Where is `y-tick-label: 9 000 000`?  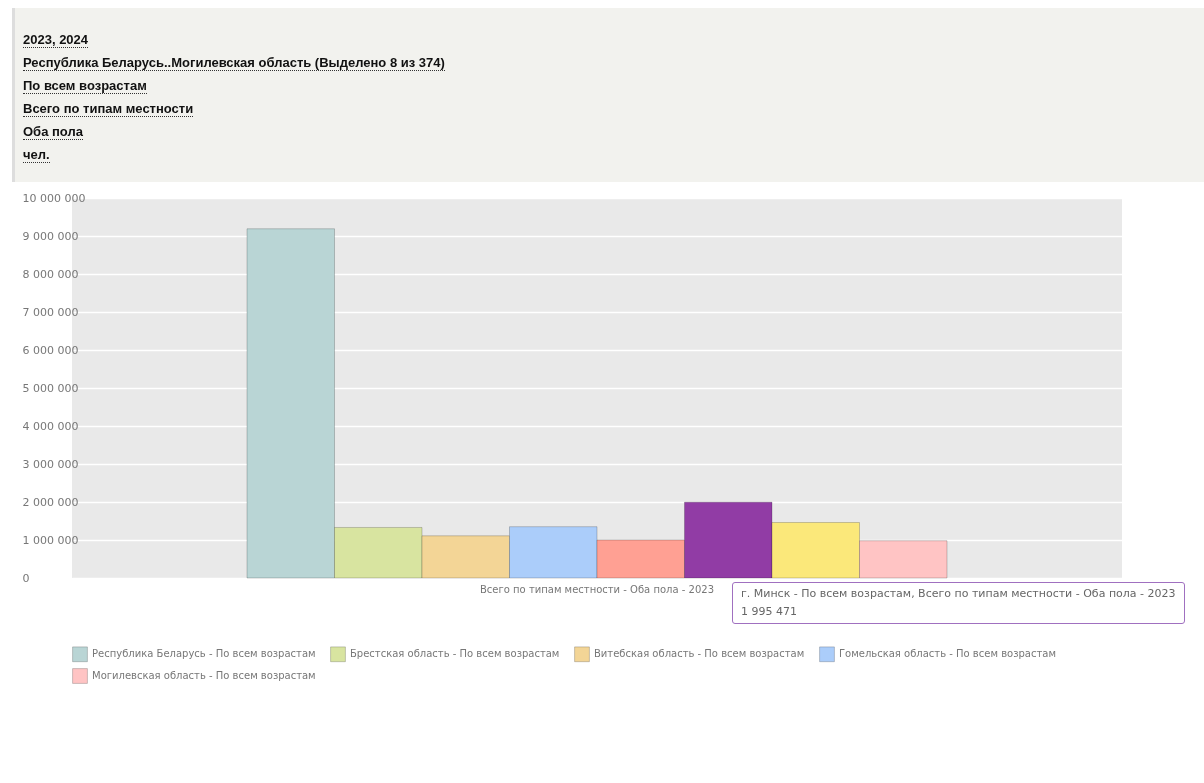
y-tick-label: 9 000 000 is located at coordinates (50, 236).